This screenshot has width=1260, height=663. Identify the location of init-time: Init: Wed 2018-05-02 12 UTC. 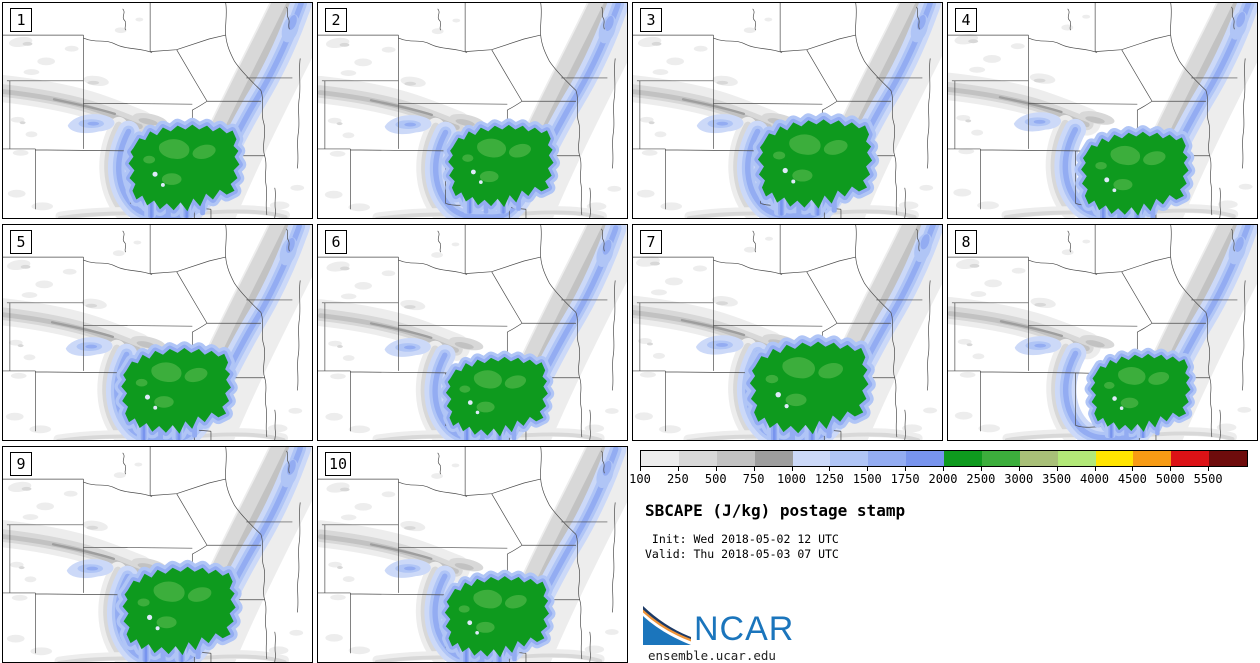
(742, 539).